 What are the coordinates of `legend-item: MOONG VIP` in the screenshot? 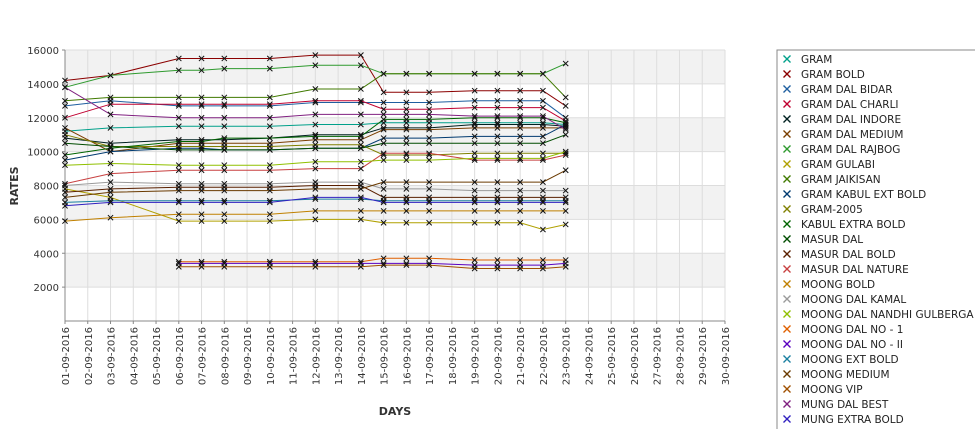 It's located at (823, 390).